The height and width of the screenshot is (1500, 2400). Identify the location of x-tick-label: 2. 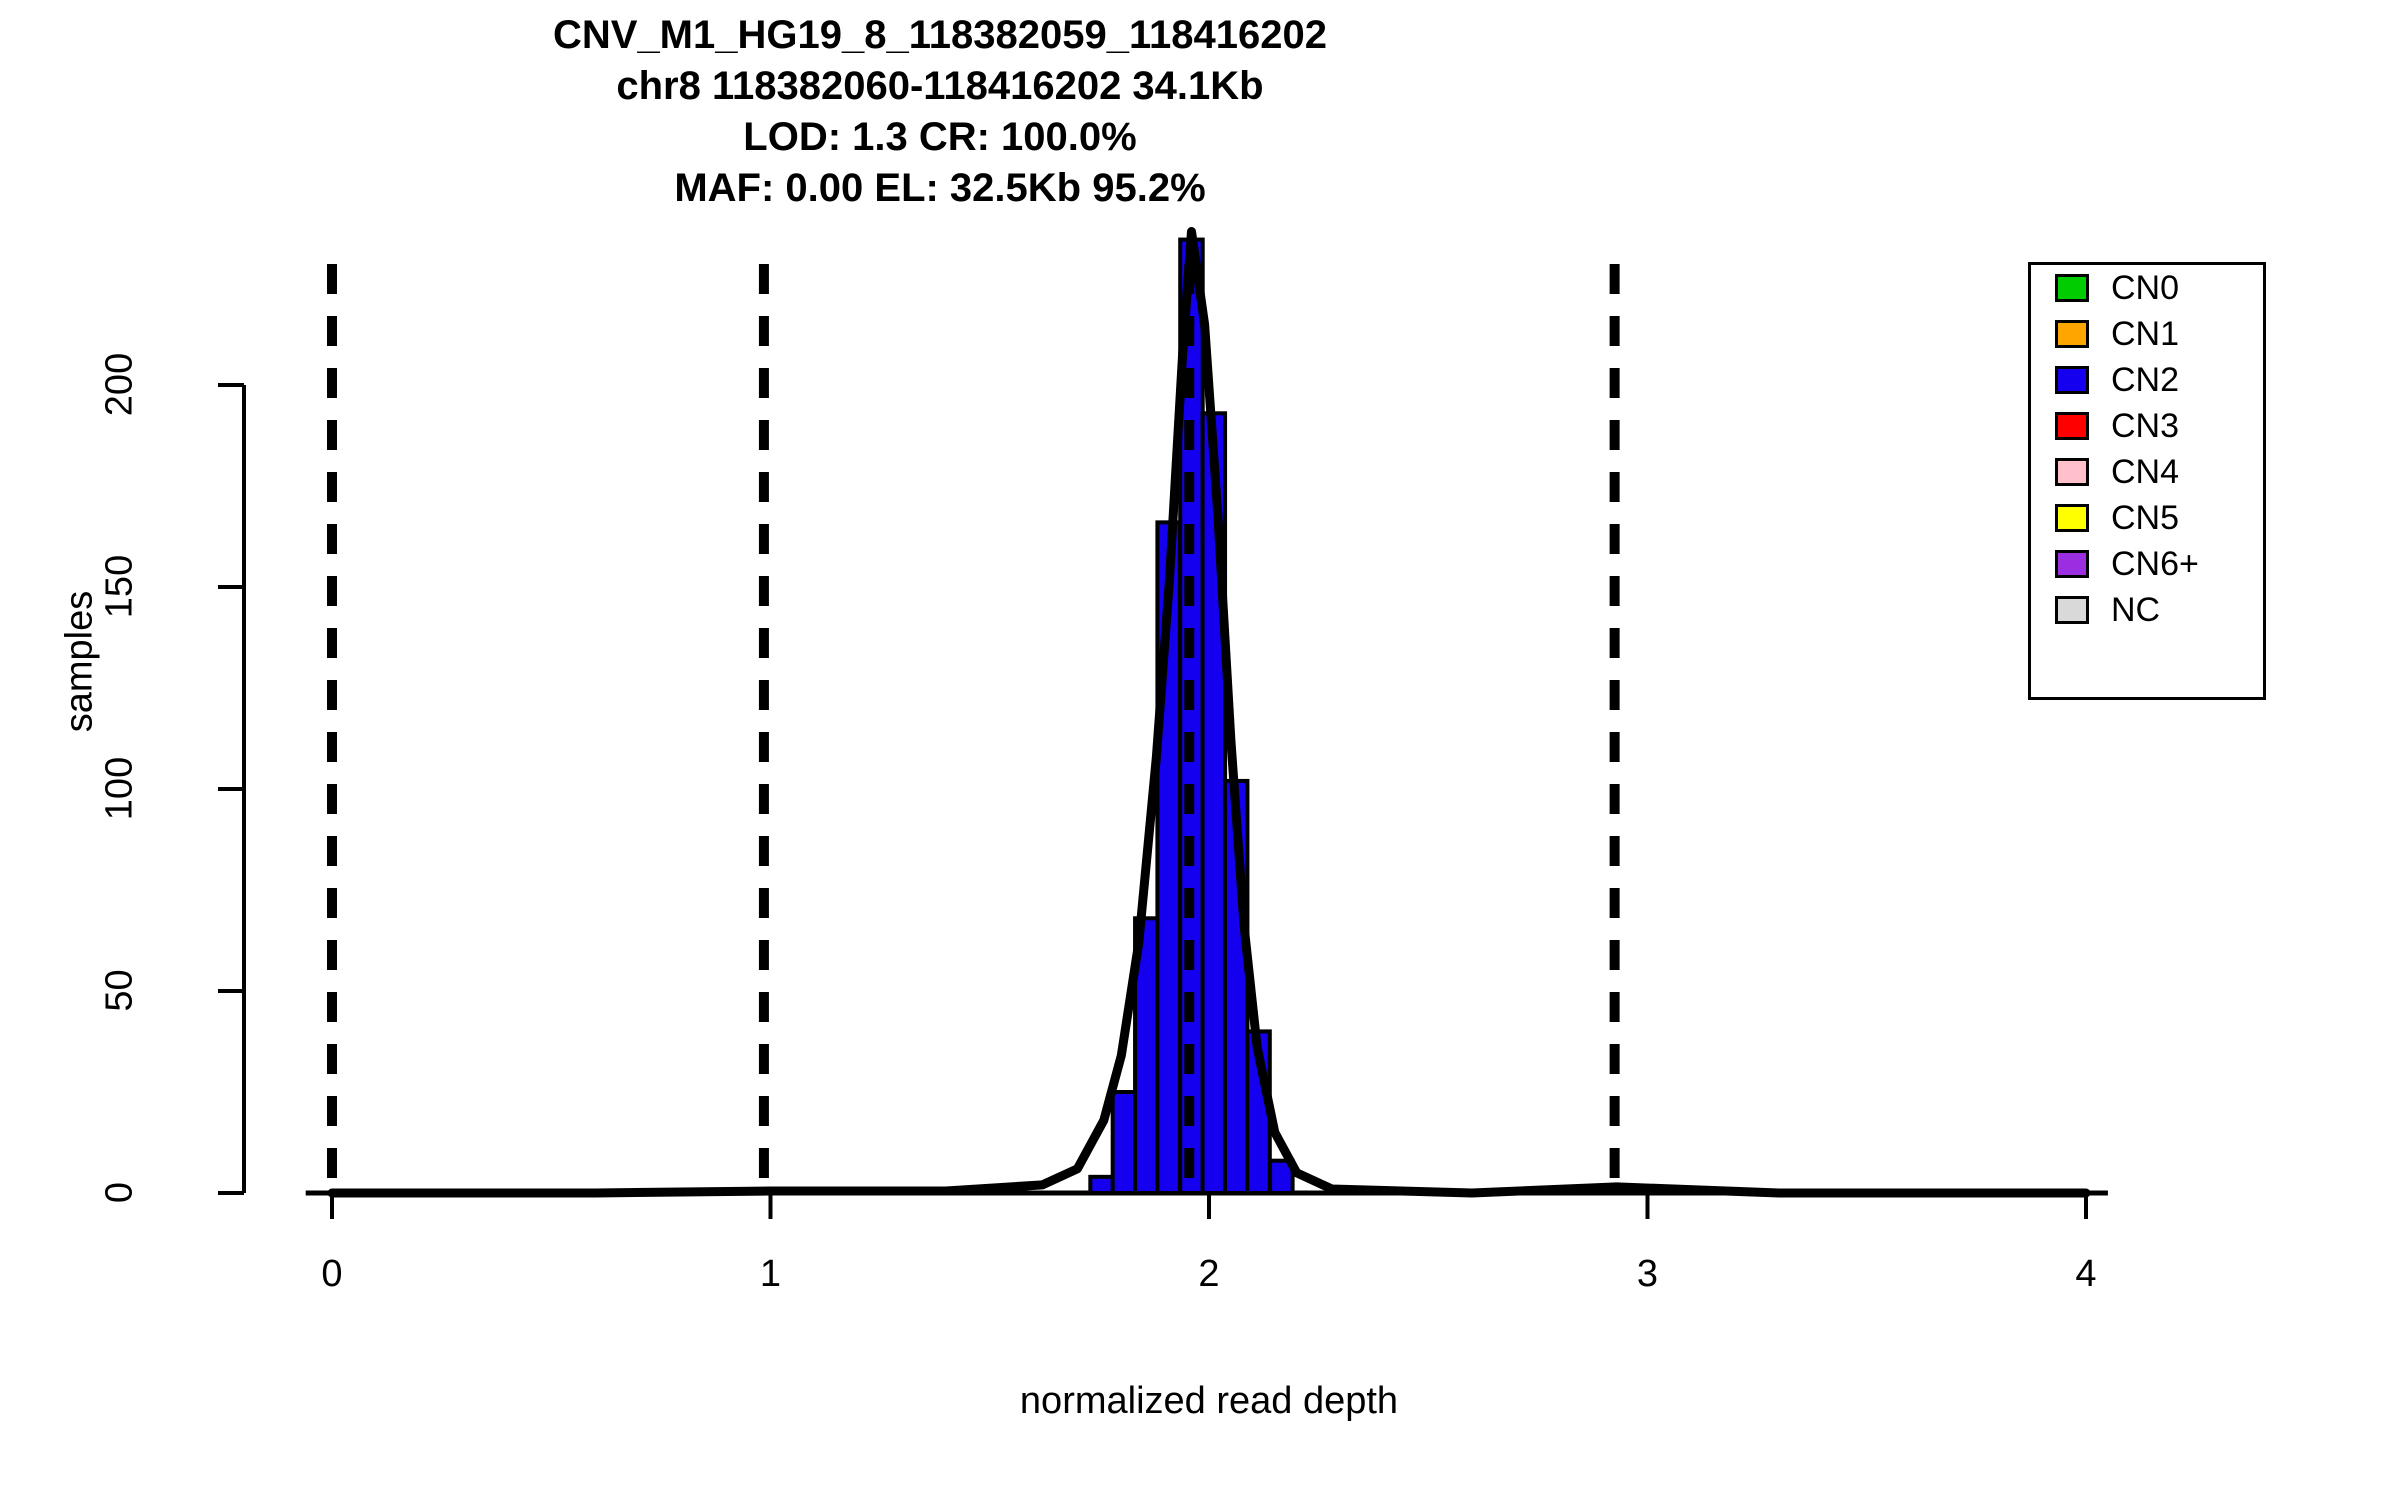
(1209, 1274).